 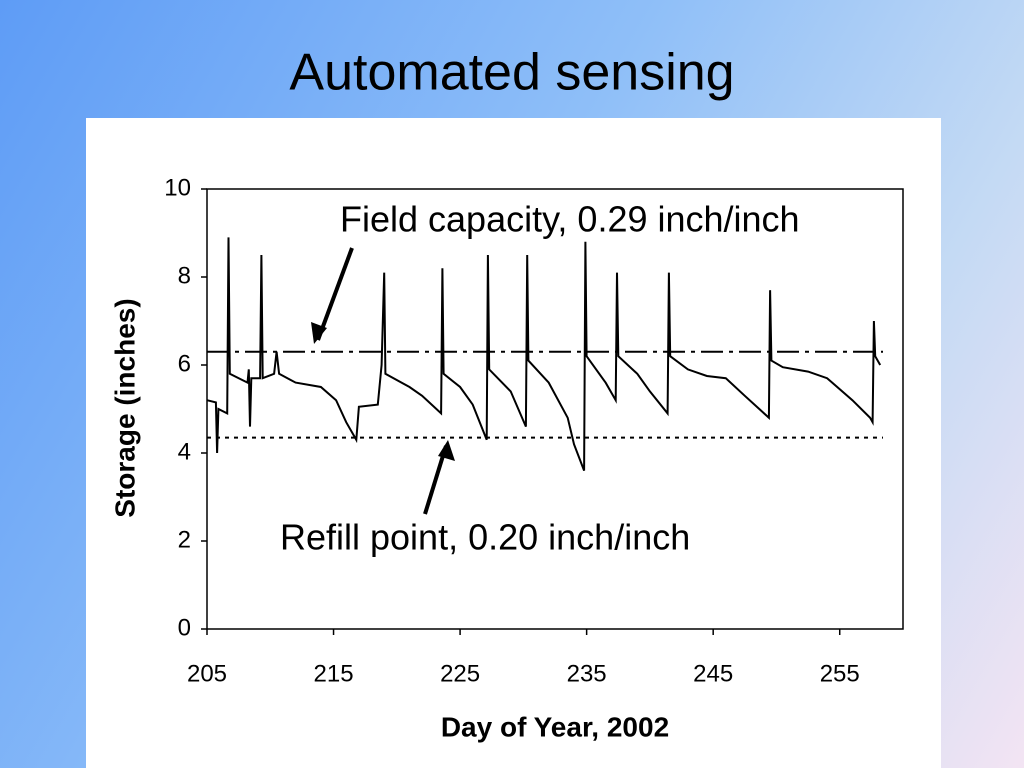 I want to click on y-tick-label: 8, so click(x=184, y=275).